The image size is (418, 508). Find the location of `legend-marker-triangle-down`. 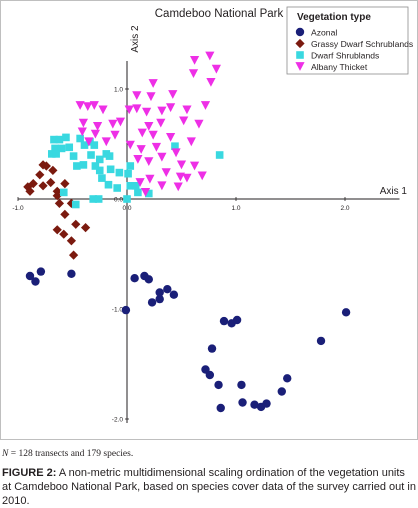

legend-marker-triangle-down is located at coordinates (300, 66).